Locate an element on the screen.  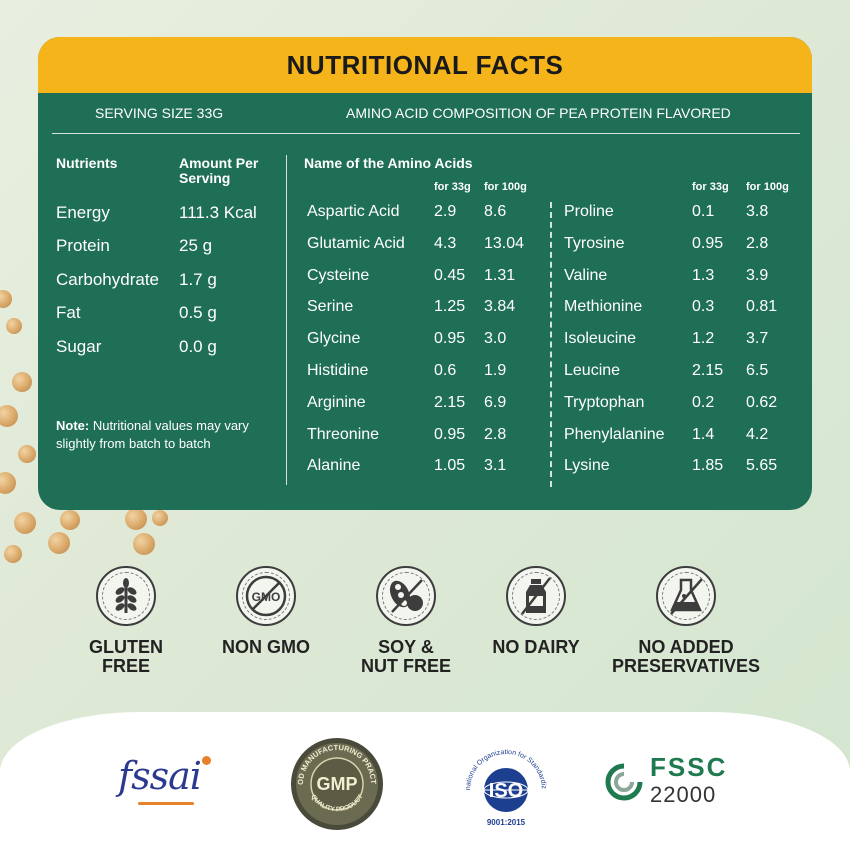
badge-label: NON GMO is located at coordinates (266, 647).